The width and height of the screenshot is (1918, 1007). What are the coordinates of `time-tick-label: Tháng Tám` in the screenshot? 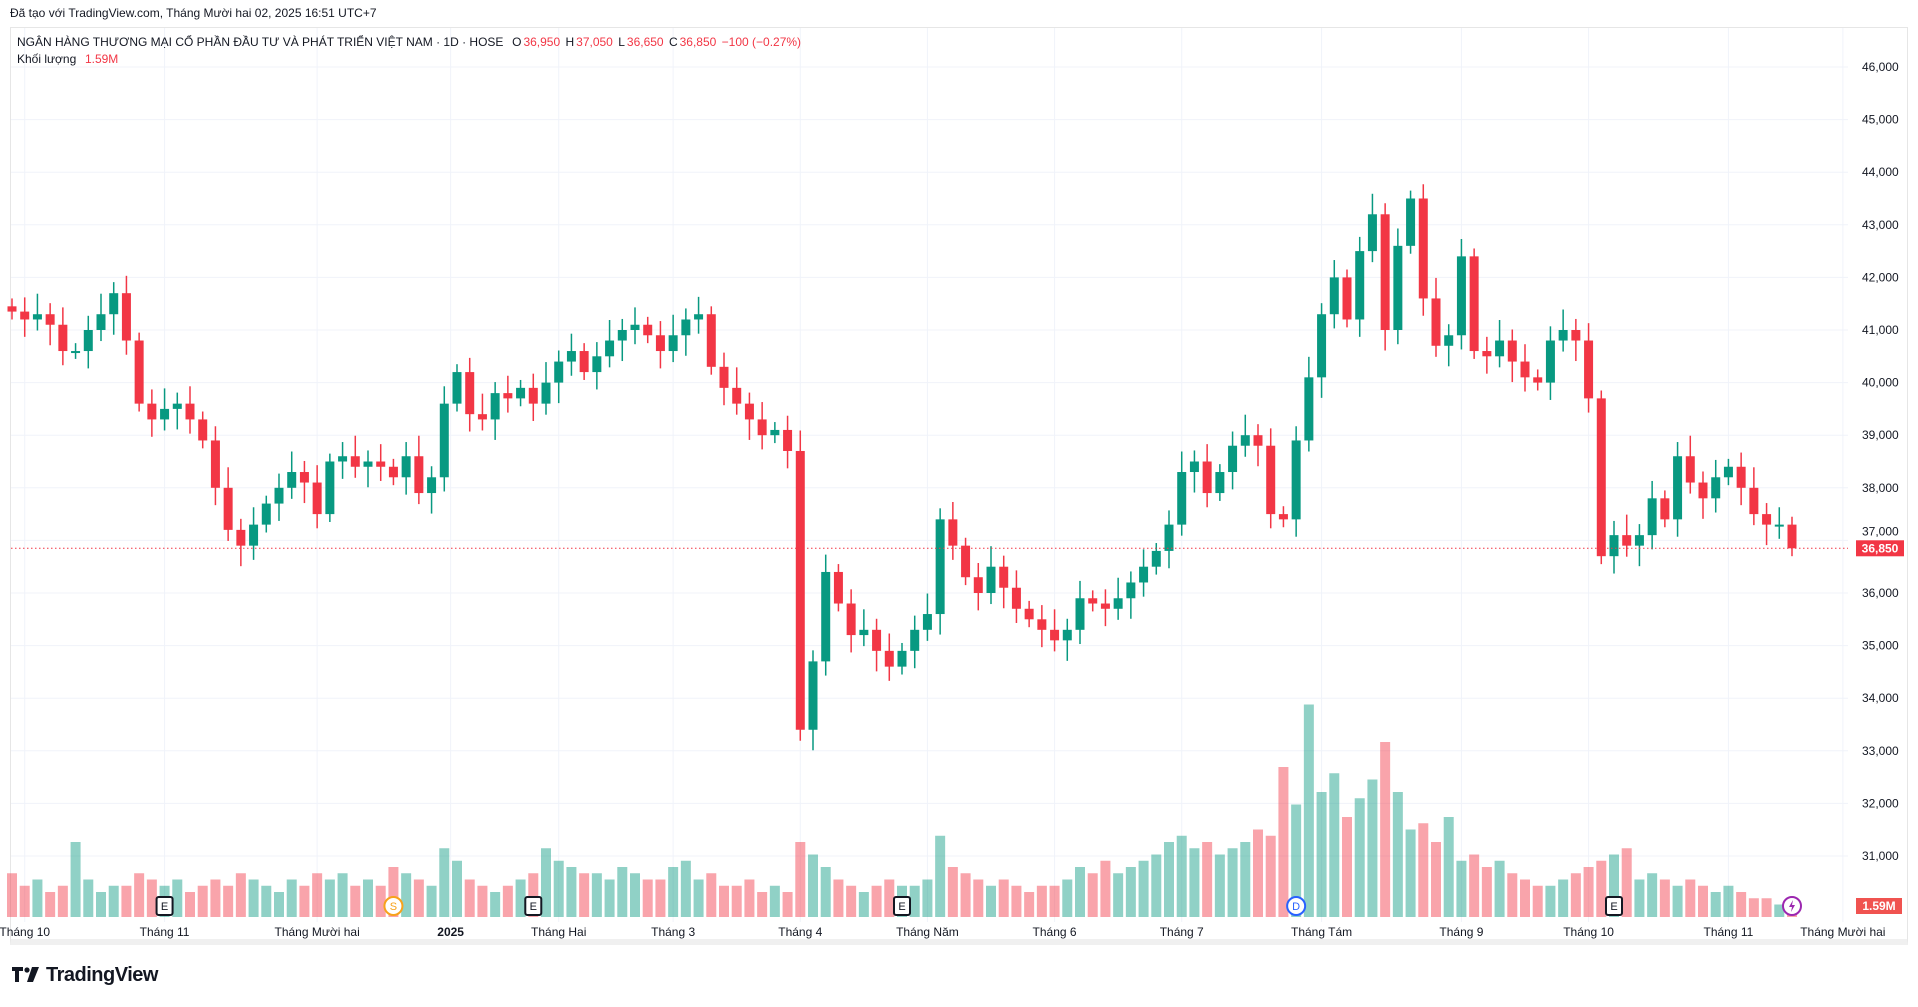 It's located at (1321, 932).